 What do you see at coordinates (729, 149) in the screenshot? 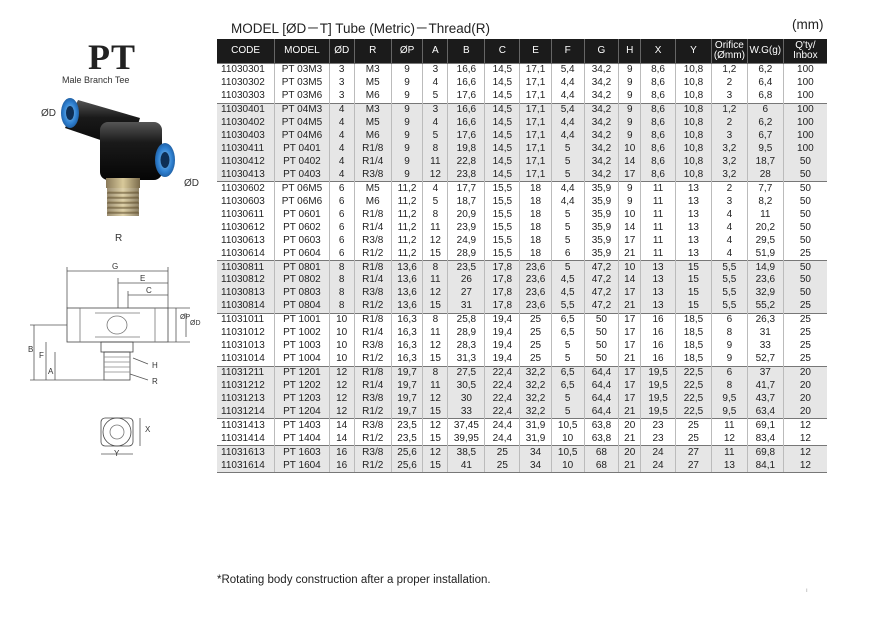
I see `table-cell: 3,2` at bounding box center [729, 149].